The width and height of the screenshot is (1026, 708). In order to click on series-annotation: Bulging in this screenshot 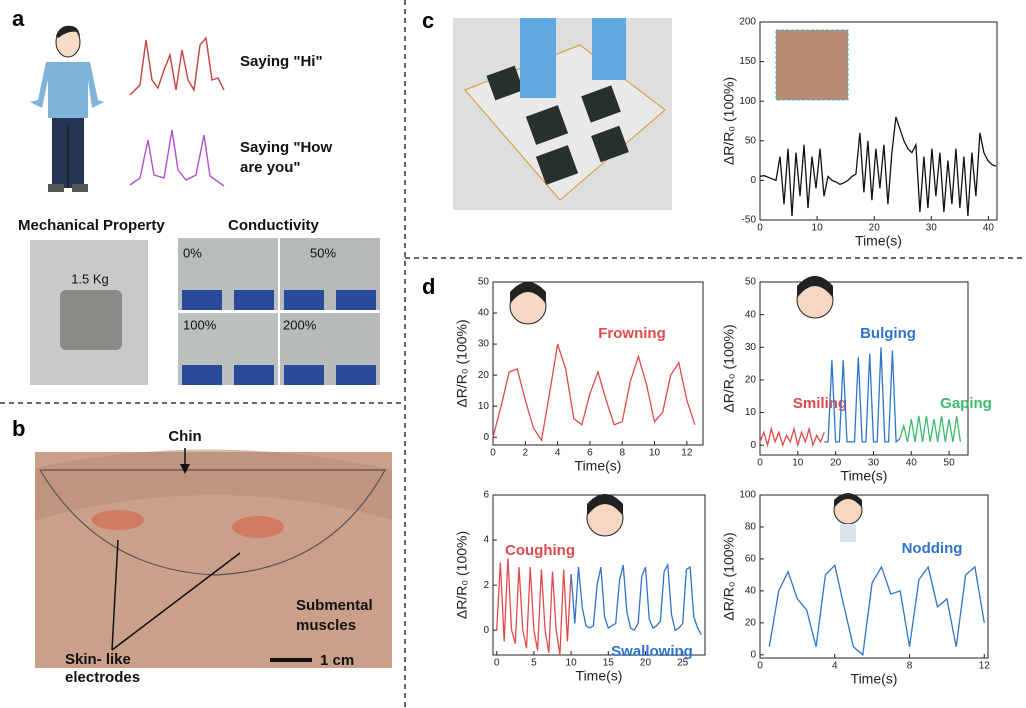, I will do `click(888, 333)`.